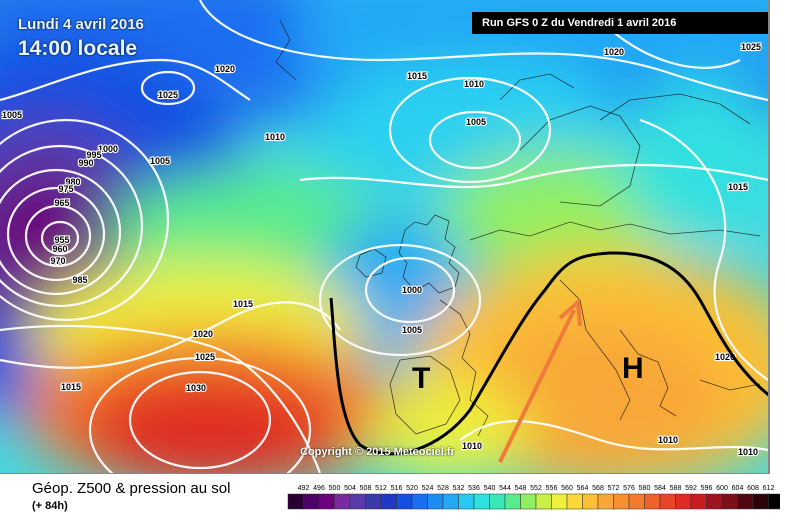  I want to click on isobar-label: 960, so click(59, 249).